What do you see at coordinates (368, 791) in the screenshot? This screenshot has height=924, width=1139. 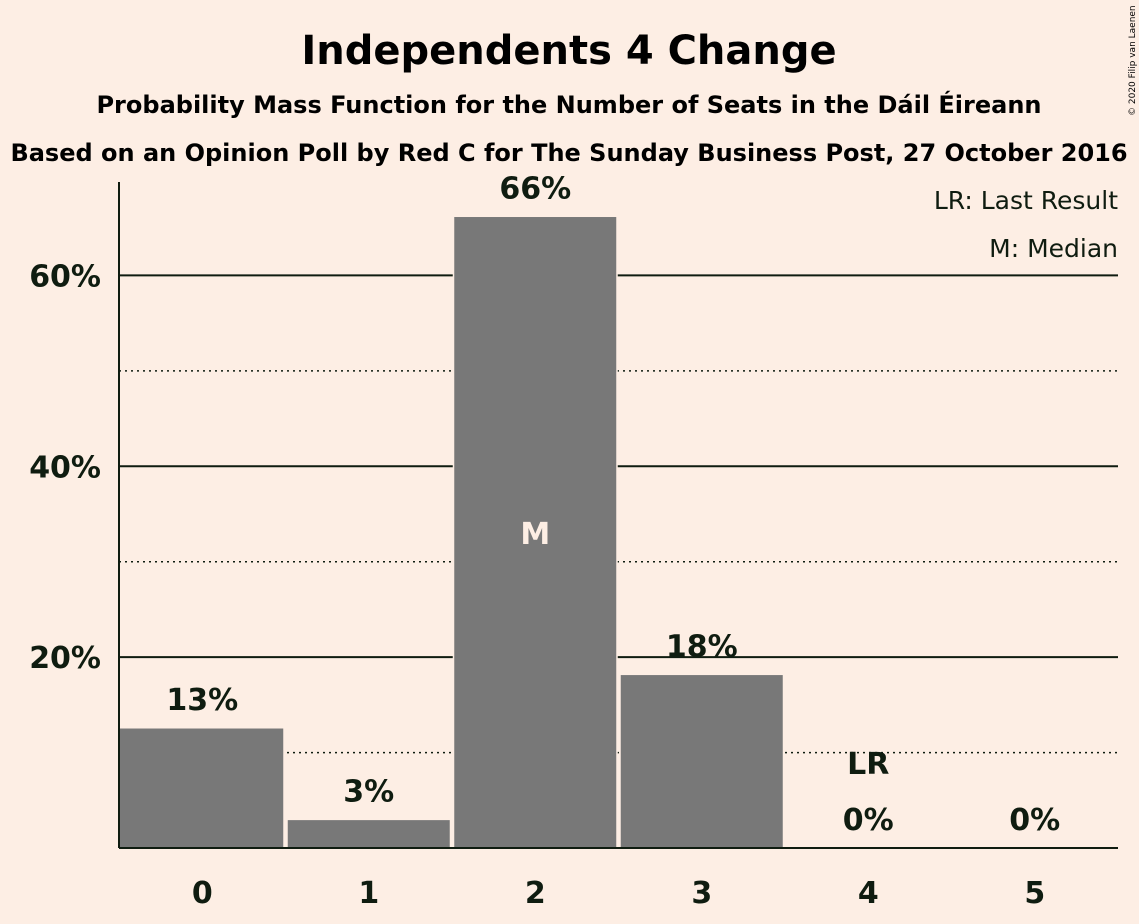 I see `bar-value-label: 3%` at bounding box center [368, 791].